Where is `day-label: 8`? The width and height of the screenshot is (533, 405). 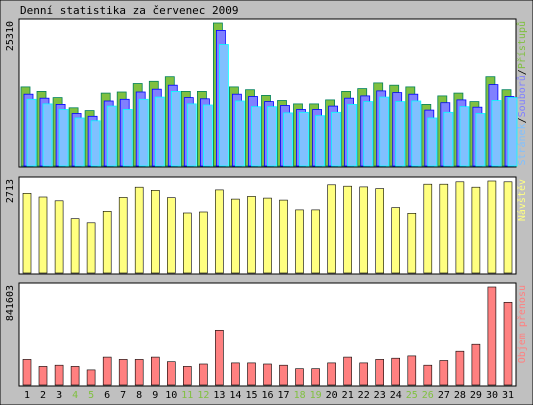
day-label: 8 is located at coordinates (139, 395).